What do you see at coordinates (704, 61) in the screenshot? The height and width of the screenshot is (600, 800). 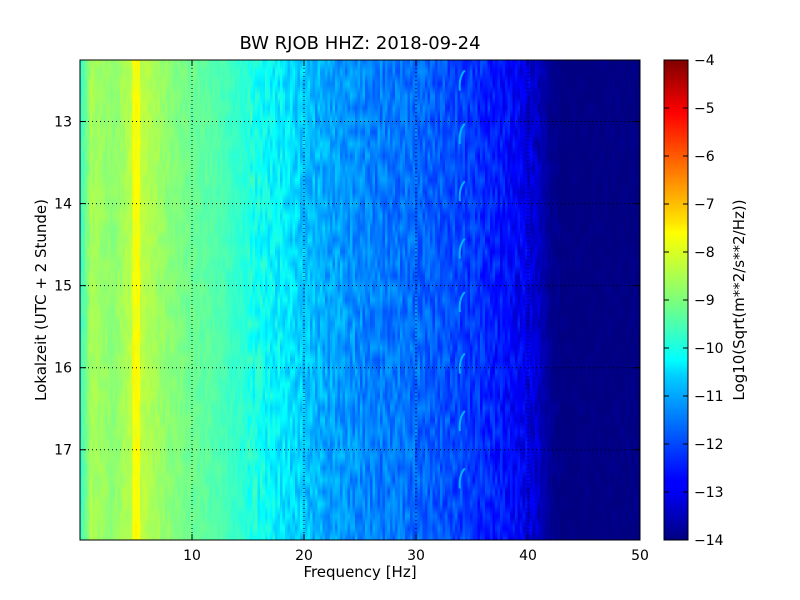 I see `colorbar-tick-label: −4` at bounding box center [704, 61].